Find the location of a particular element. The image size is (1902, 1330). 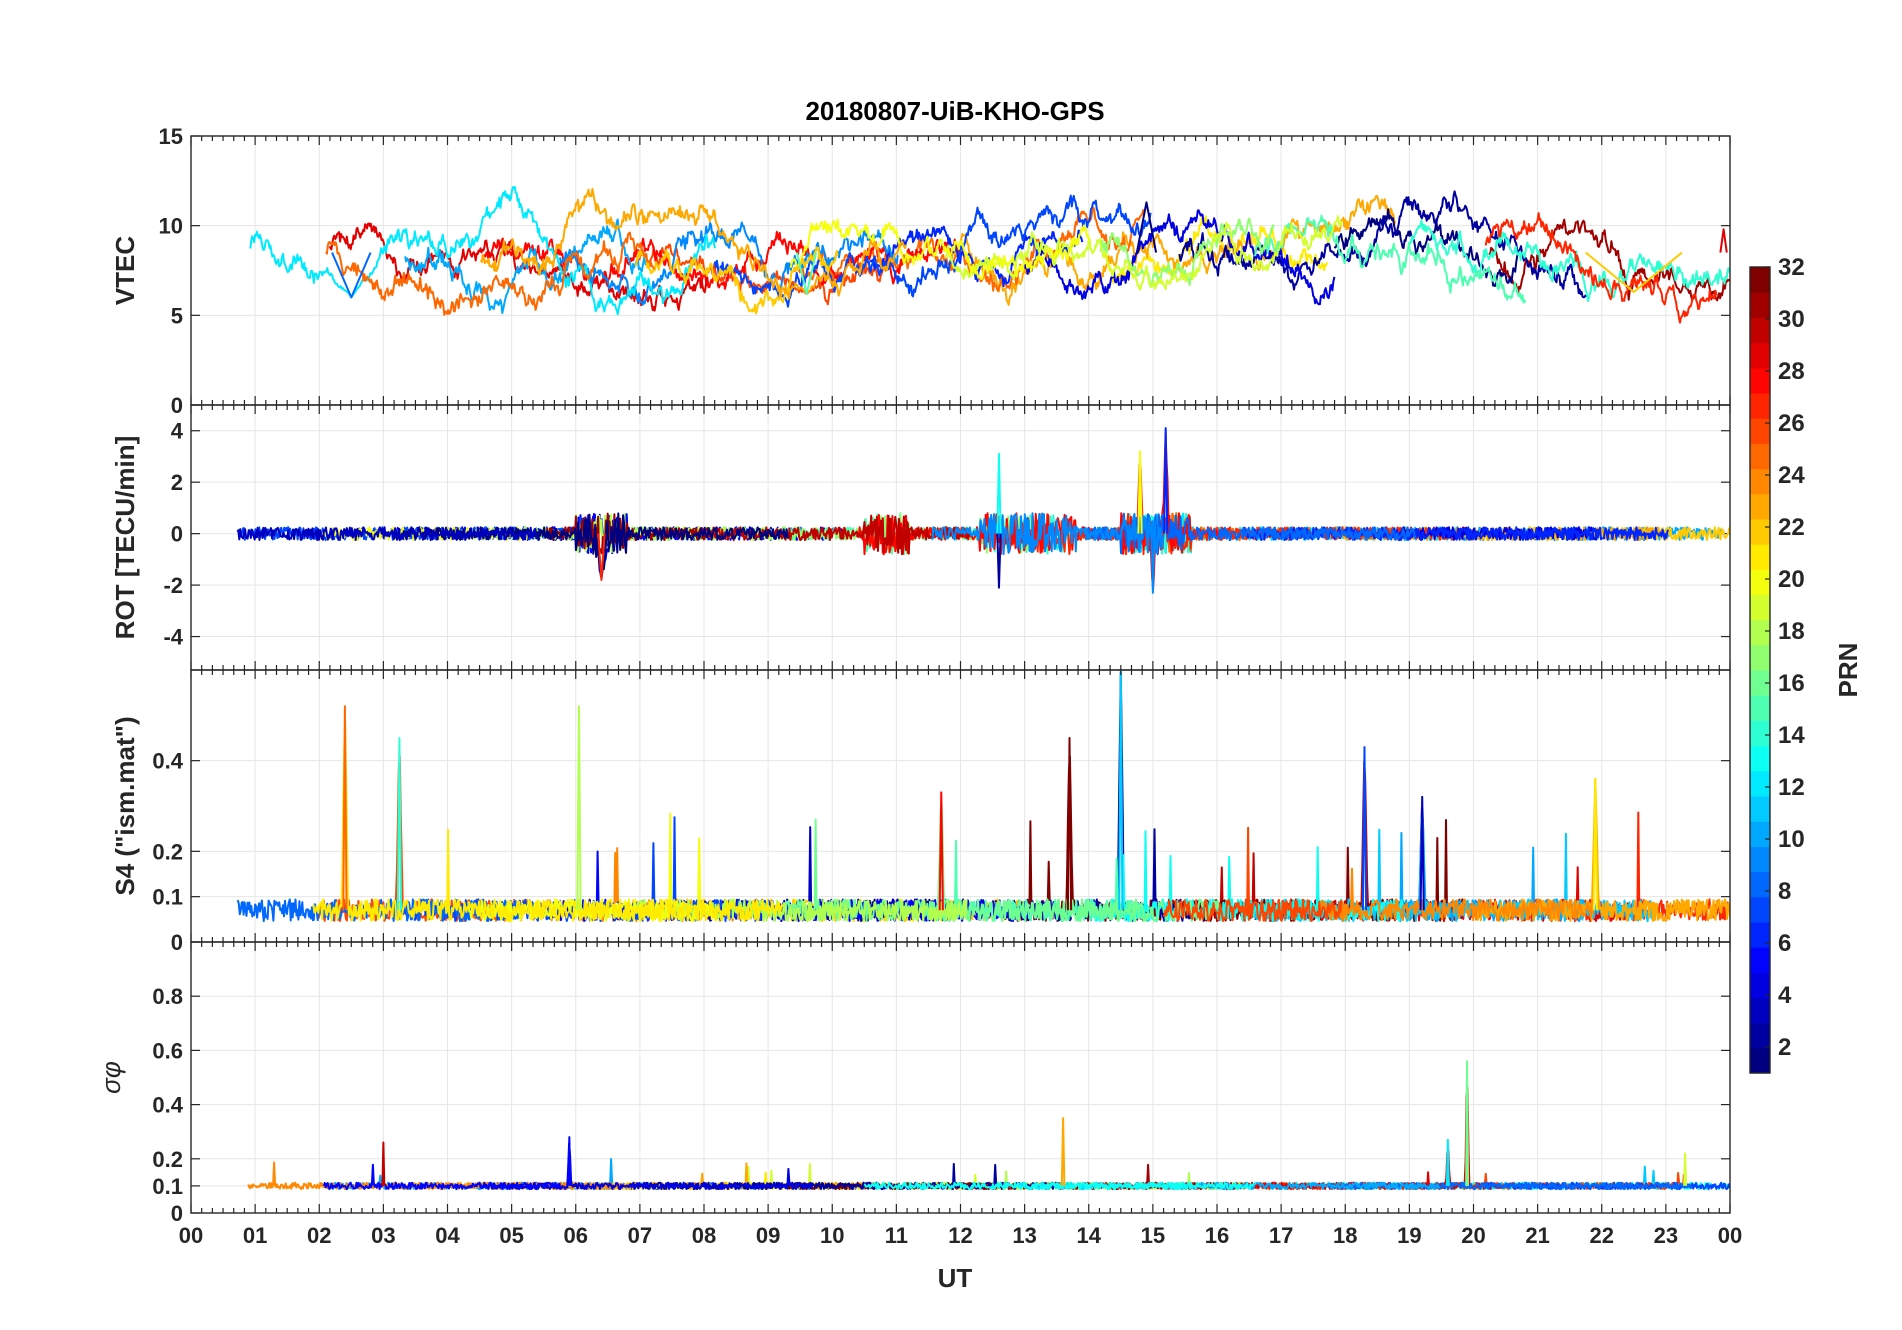

x-tick-label: 23 is located at coordinates (1666, 1235).